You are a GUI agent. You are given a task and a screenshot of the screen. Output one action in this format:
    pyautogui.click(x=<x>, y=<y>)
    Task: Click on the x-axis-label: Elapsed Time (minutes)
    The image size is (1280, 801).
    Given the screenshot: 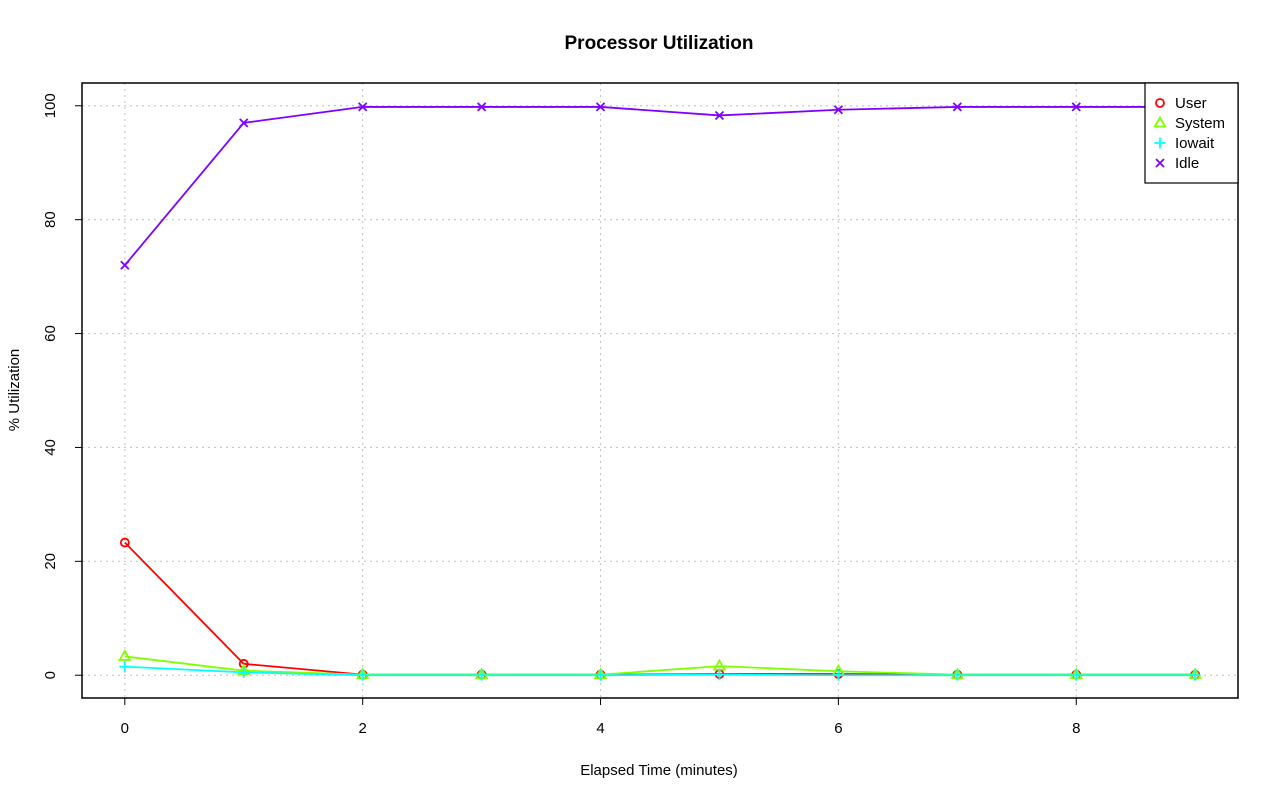 What is the action you would take?
    pyautogui.click(x=659, y=770)
    